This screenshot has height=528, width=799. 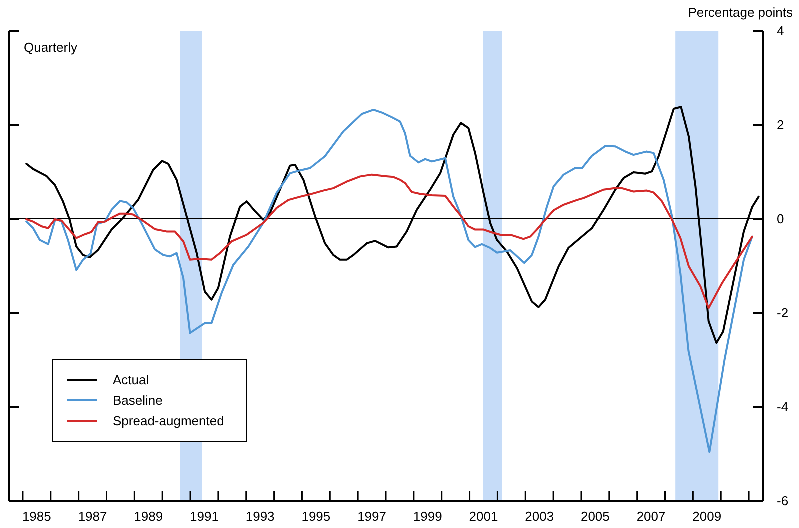 What do you see at coordinates (138, 400) in the screenshot?
I see `legend-label: Baseline` at bounding box center [138, 400].